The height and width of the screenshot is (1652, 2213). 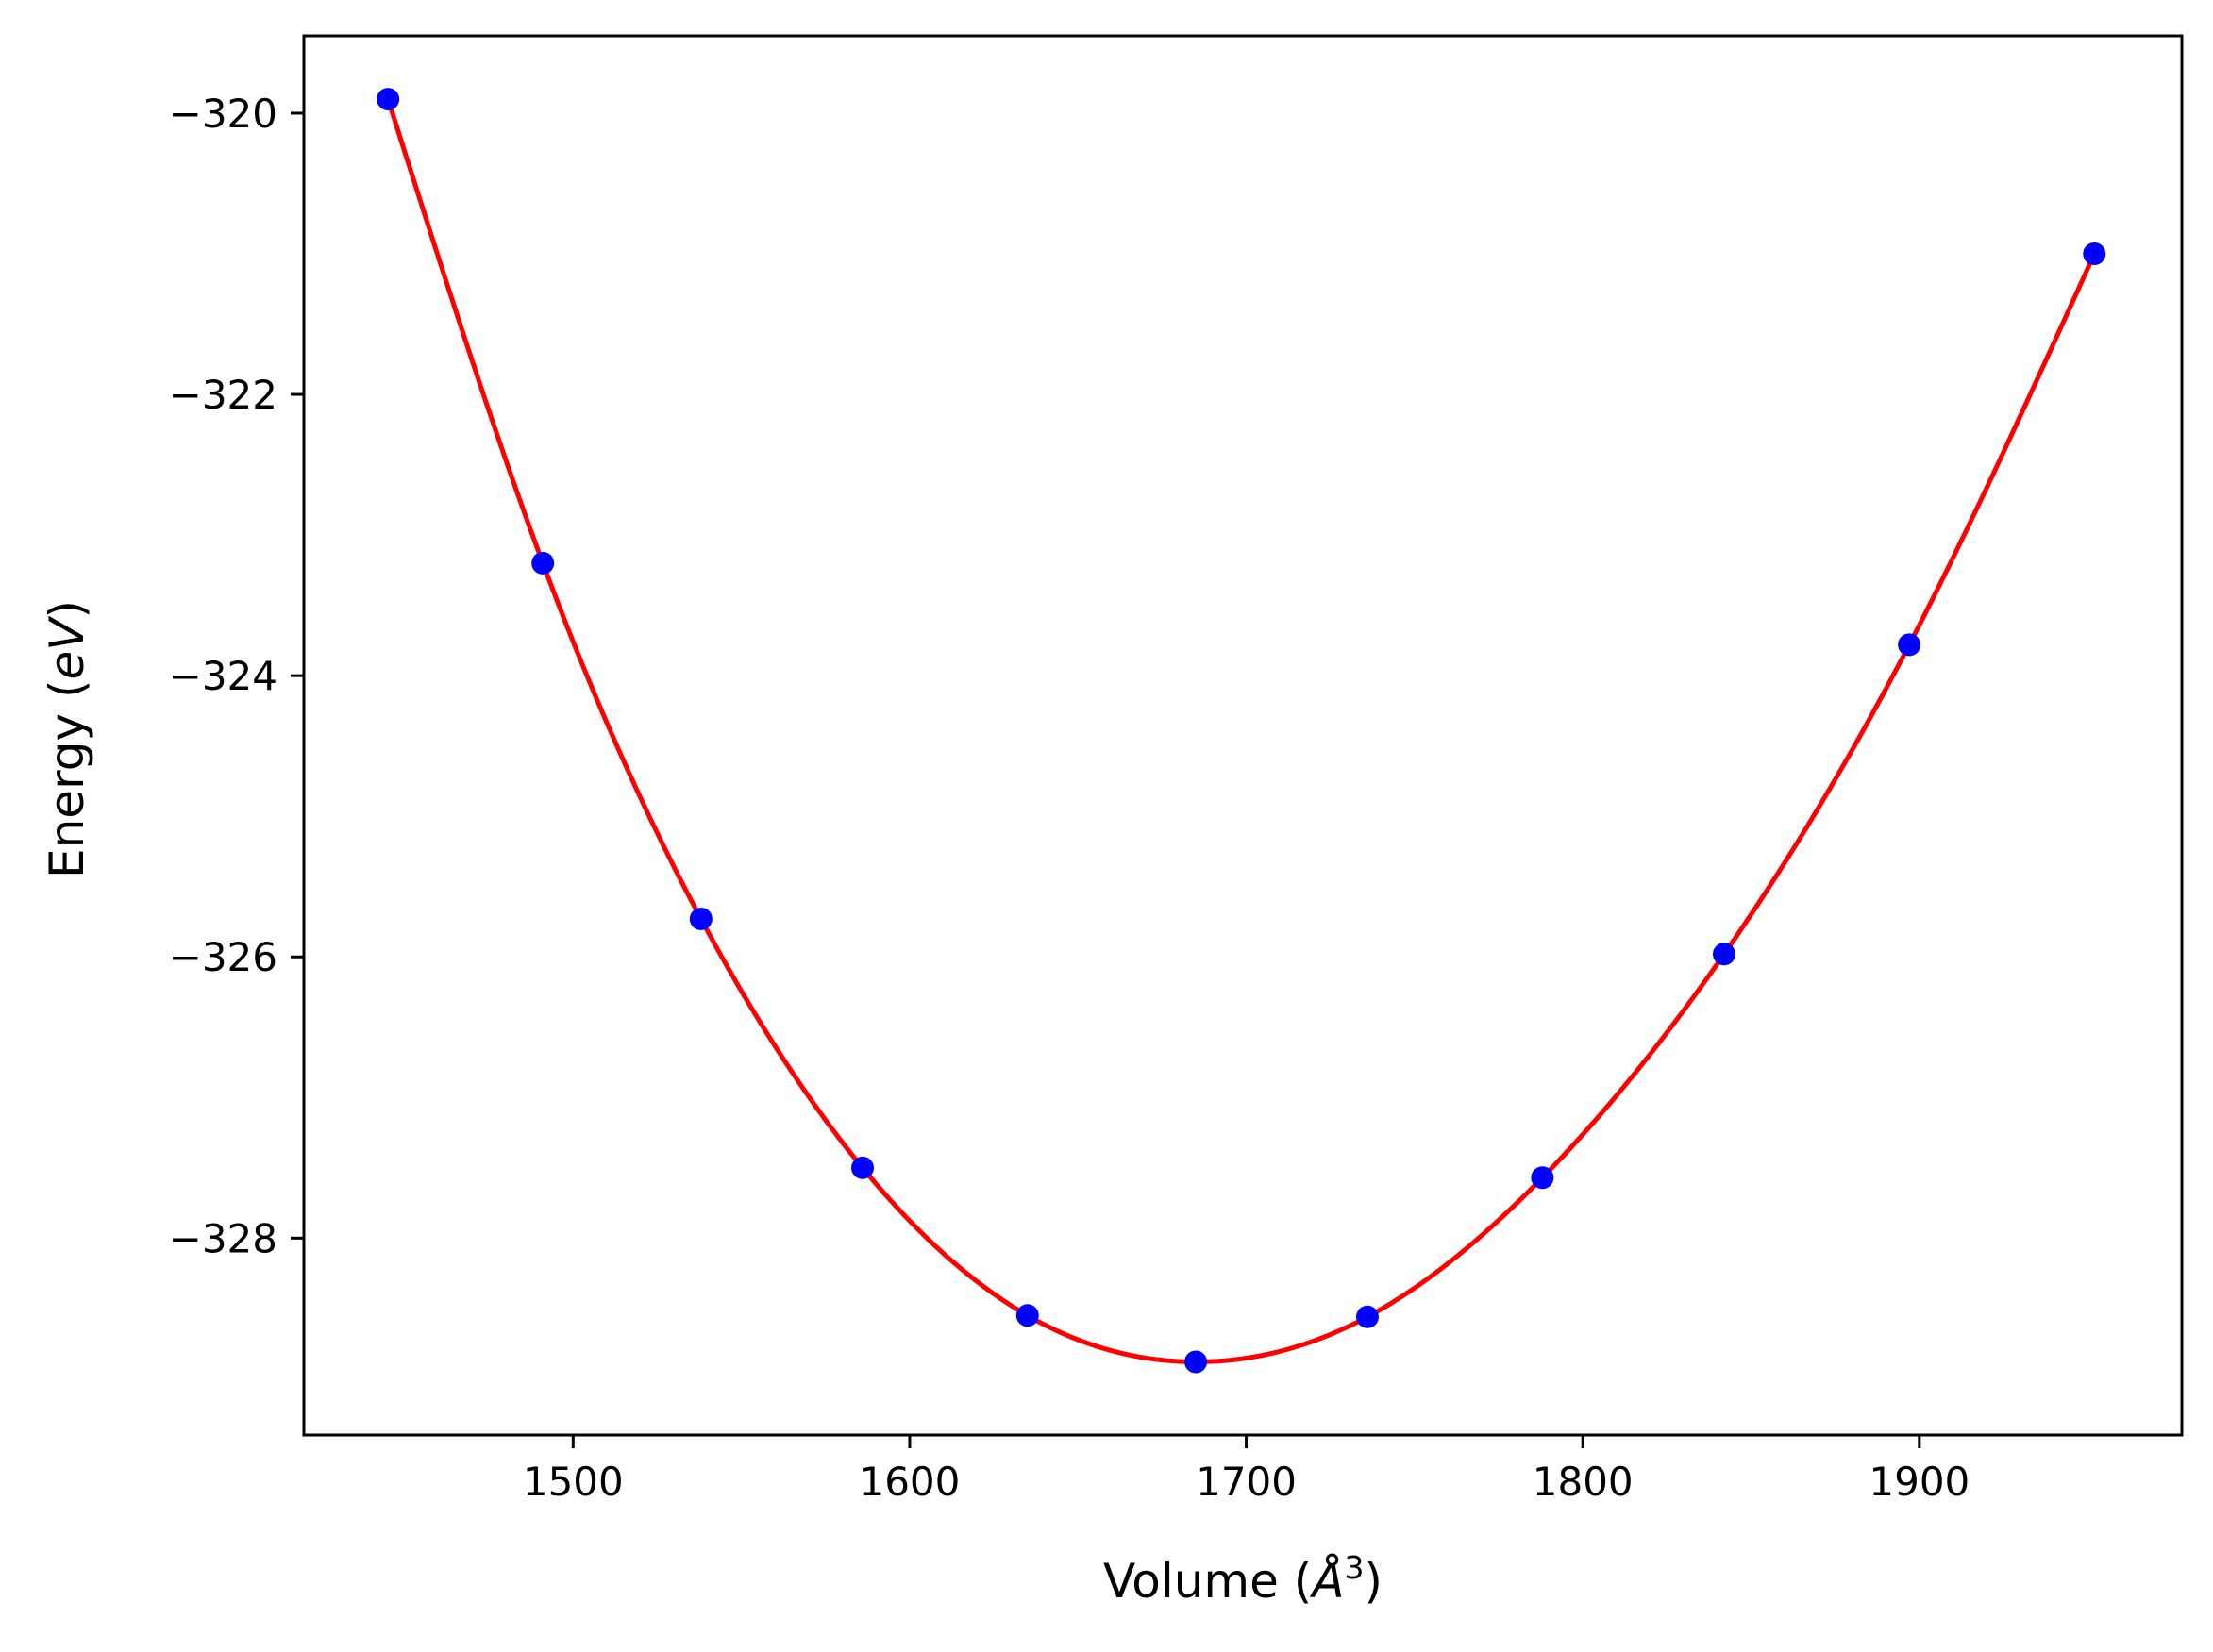 What do you see at coordinates (1207, 1581) in the screenshot?
I see `x-axis-label-main: Volume (` at bounding box center [1207, 1581].